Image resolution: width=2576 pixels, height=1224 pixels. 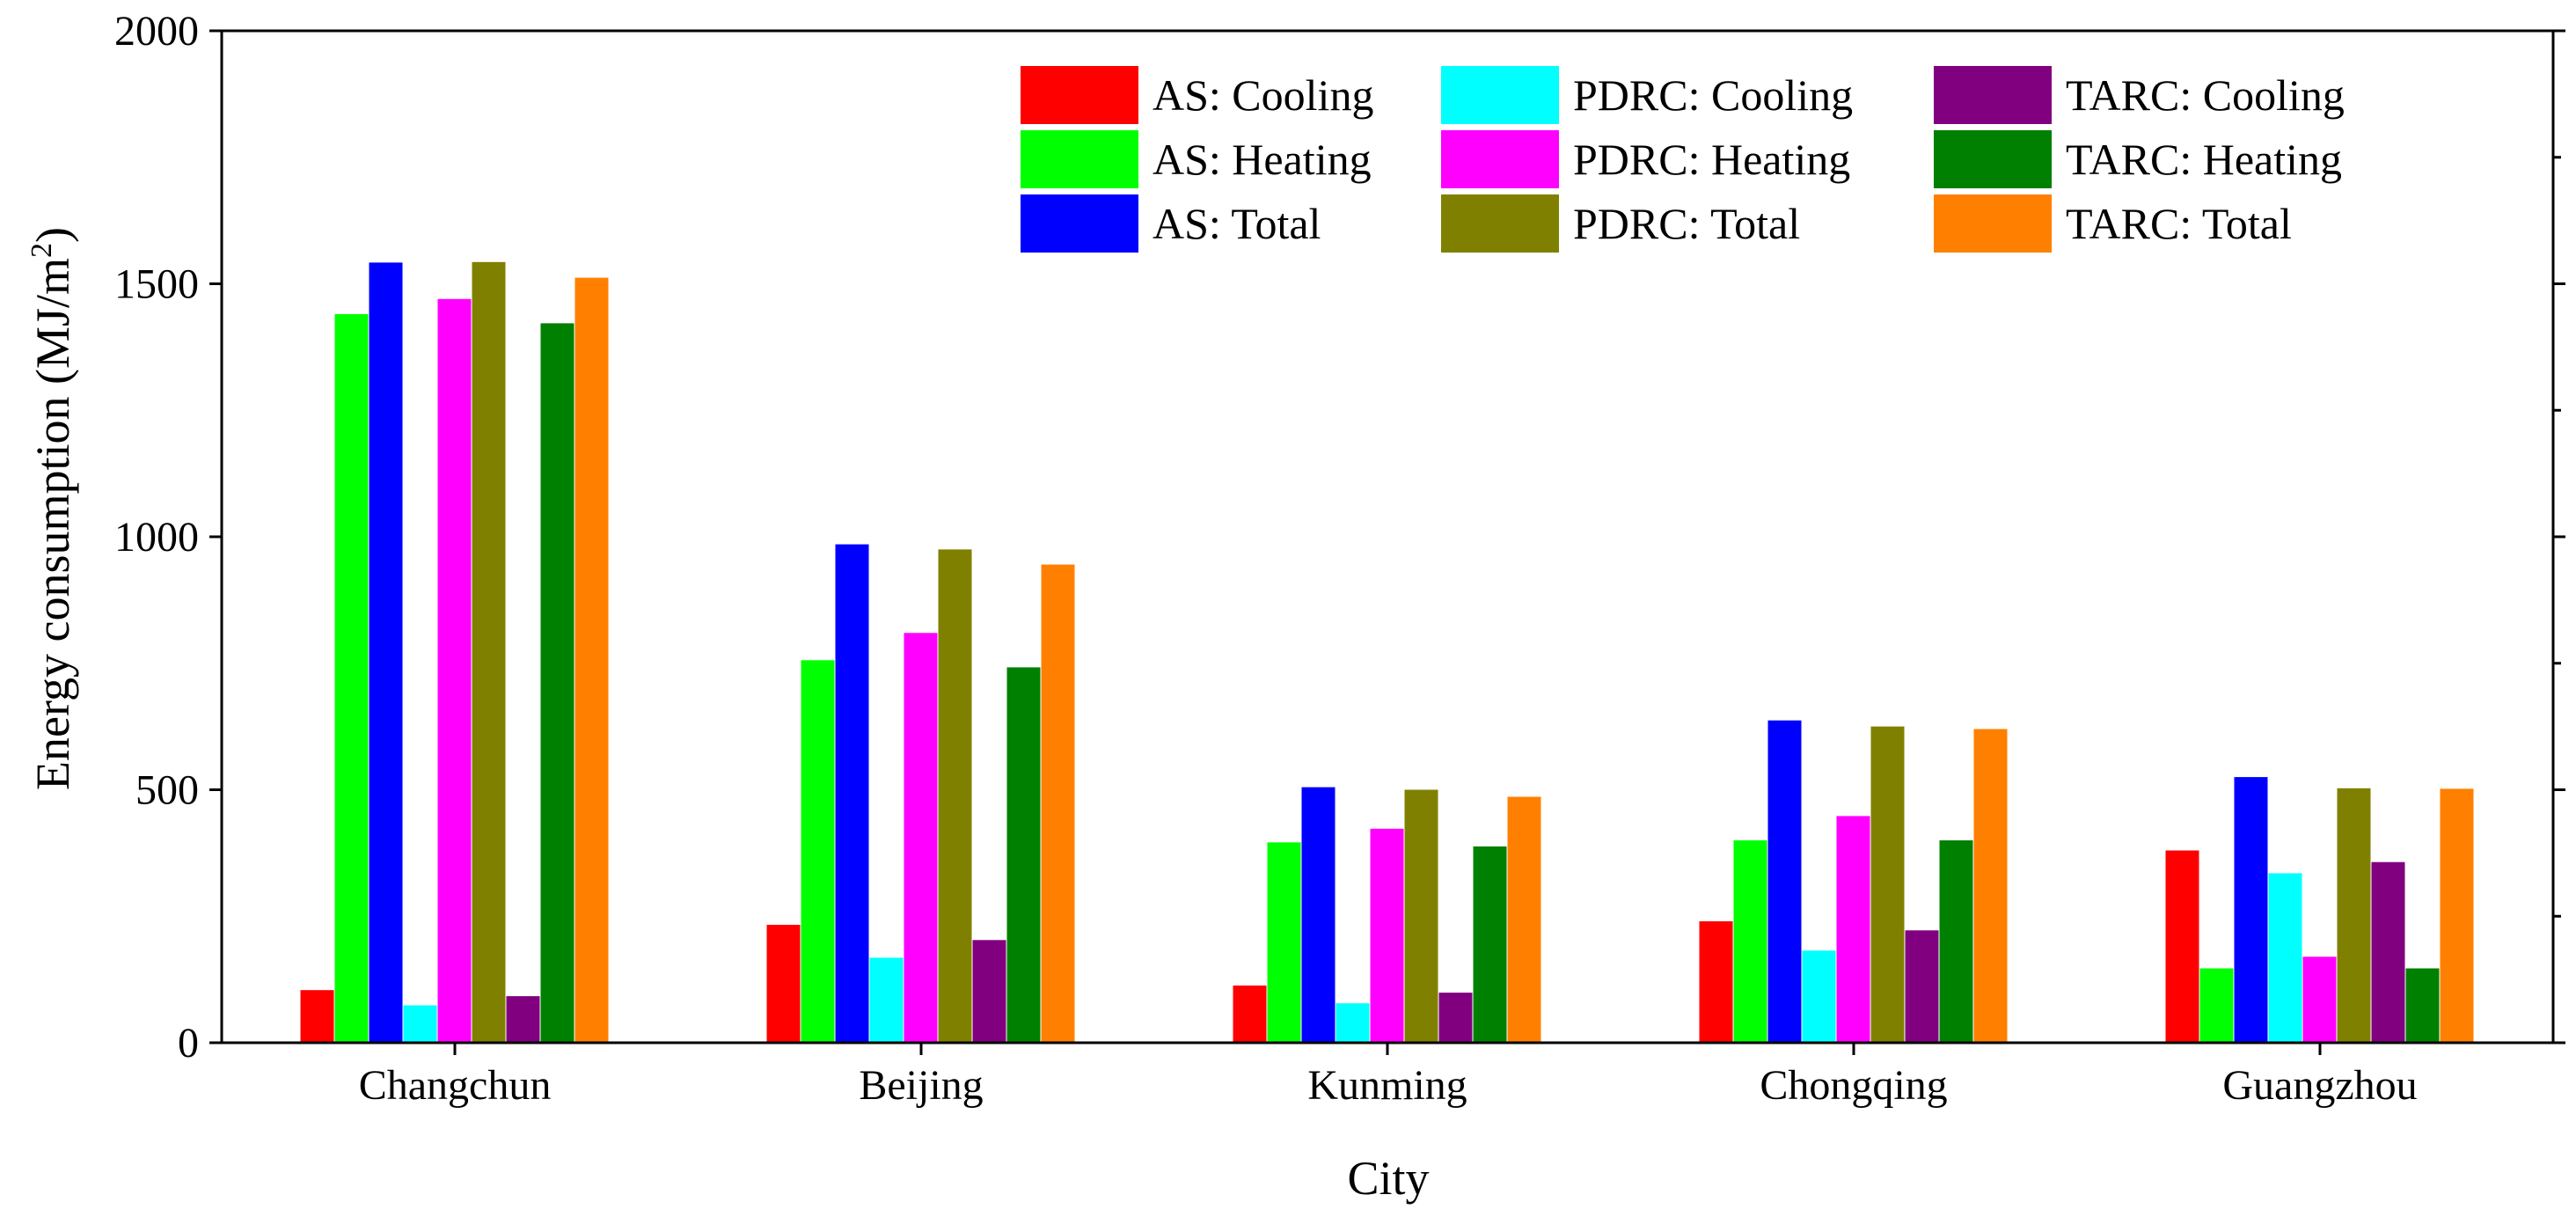 What do you see at coordinates (1284, 942) in the screenshot?
I see `bar-kunming-as-heating` at bounding box center [1284, 942].